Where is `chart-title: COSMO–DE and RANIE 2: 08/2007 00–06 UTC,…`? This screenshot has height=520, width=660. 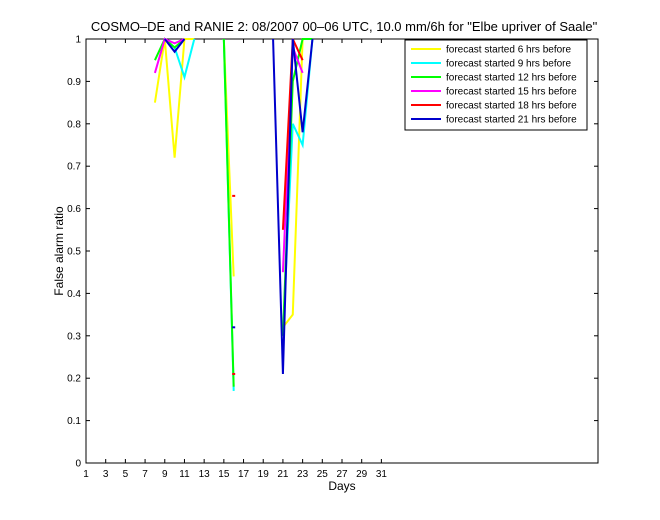 chart-title: COSMO–DE and RANIE 2: 08/2007 00–06 UTC,… is located at coordinates (344, 26).